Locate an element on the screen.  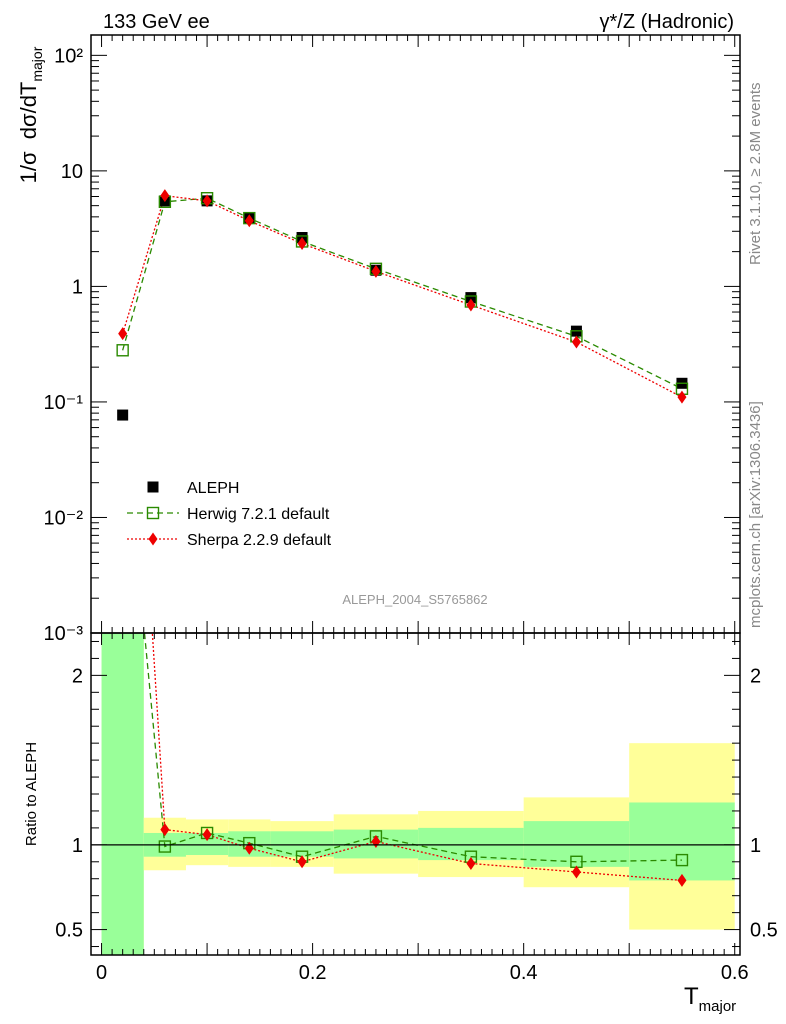
main-model-lines is located at coordinates (402, 296).